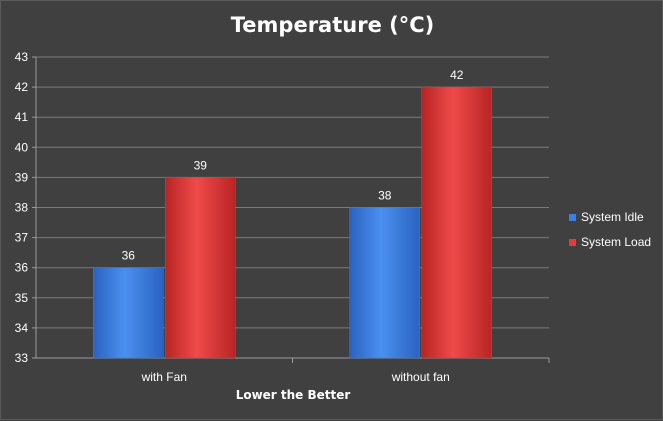 The image size is (663, 421). What do you see at coordinates (22, 328) in the screenshot?
I see `y-tick-label: 34` at bounding box center [22, 328].